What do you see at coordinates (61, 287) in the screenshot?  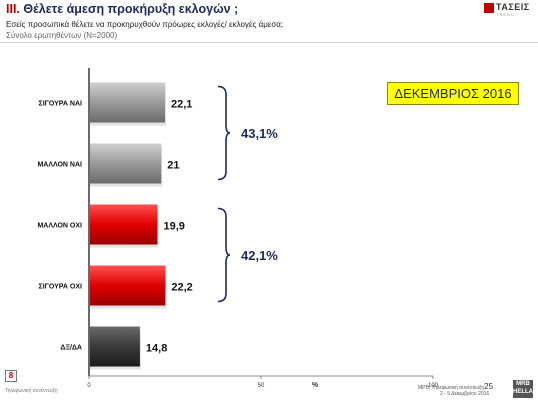 I see `category-label: ΣΙΓΟΥΡΑ ΟΧΙ` at bounding box center [61, 287].